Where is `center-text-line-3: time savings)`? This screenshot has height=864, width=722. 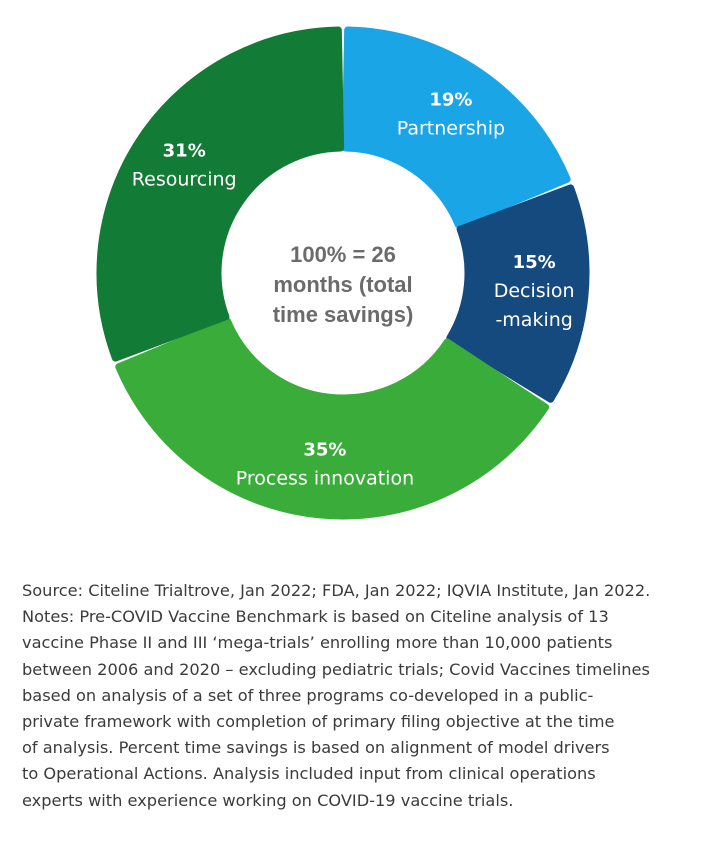
center-text-line-3: time savings) is located at coordinates (343, 314).